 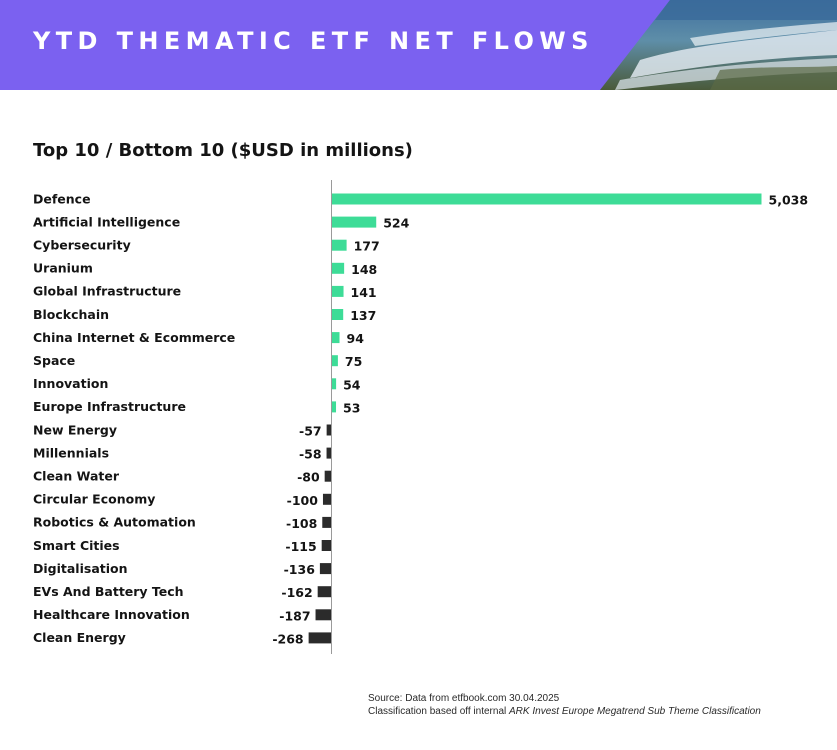 I want to click on value-label: -268, so click(x=287, y=638).